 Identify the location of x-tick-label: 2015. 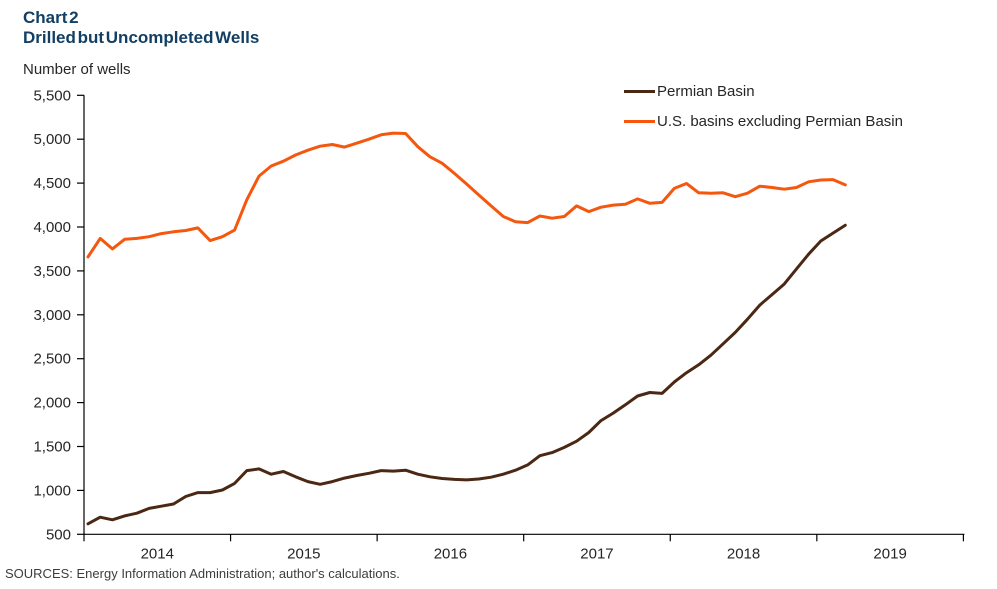
(303, 553).